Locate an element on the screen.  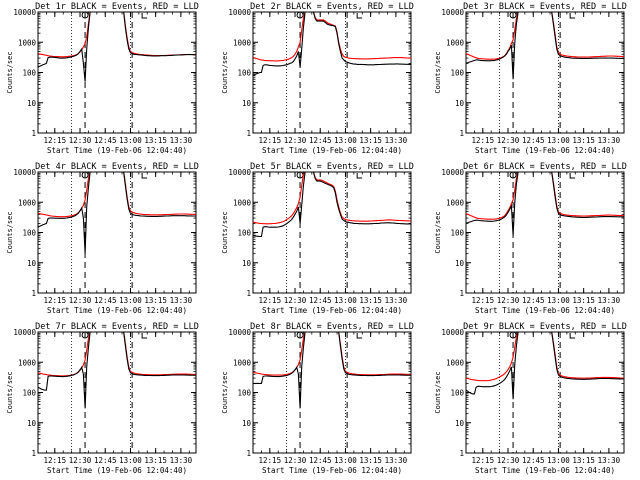
panel-title: Det 3r BLACK = Events, RED = LLD is located at coordinates (545, 7).